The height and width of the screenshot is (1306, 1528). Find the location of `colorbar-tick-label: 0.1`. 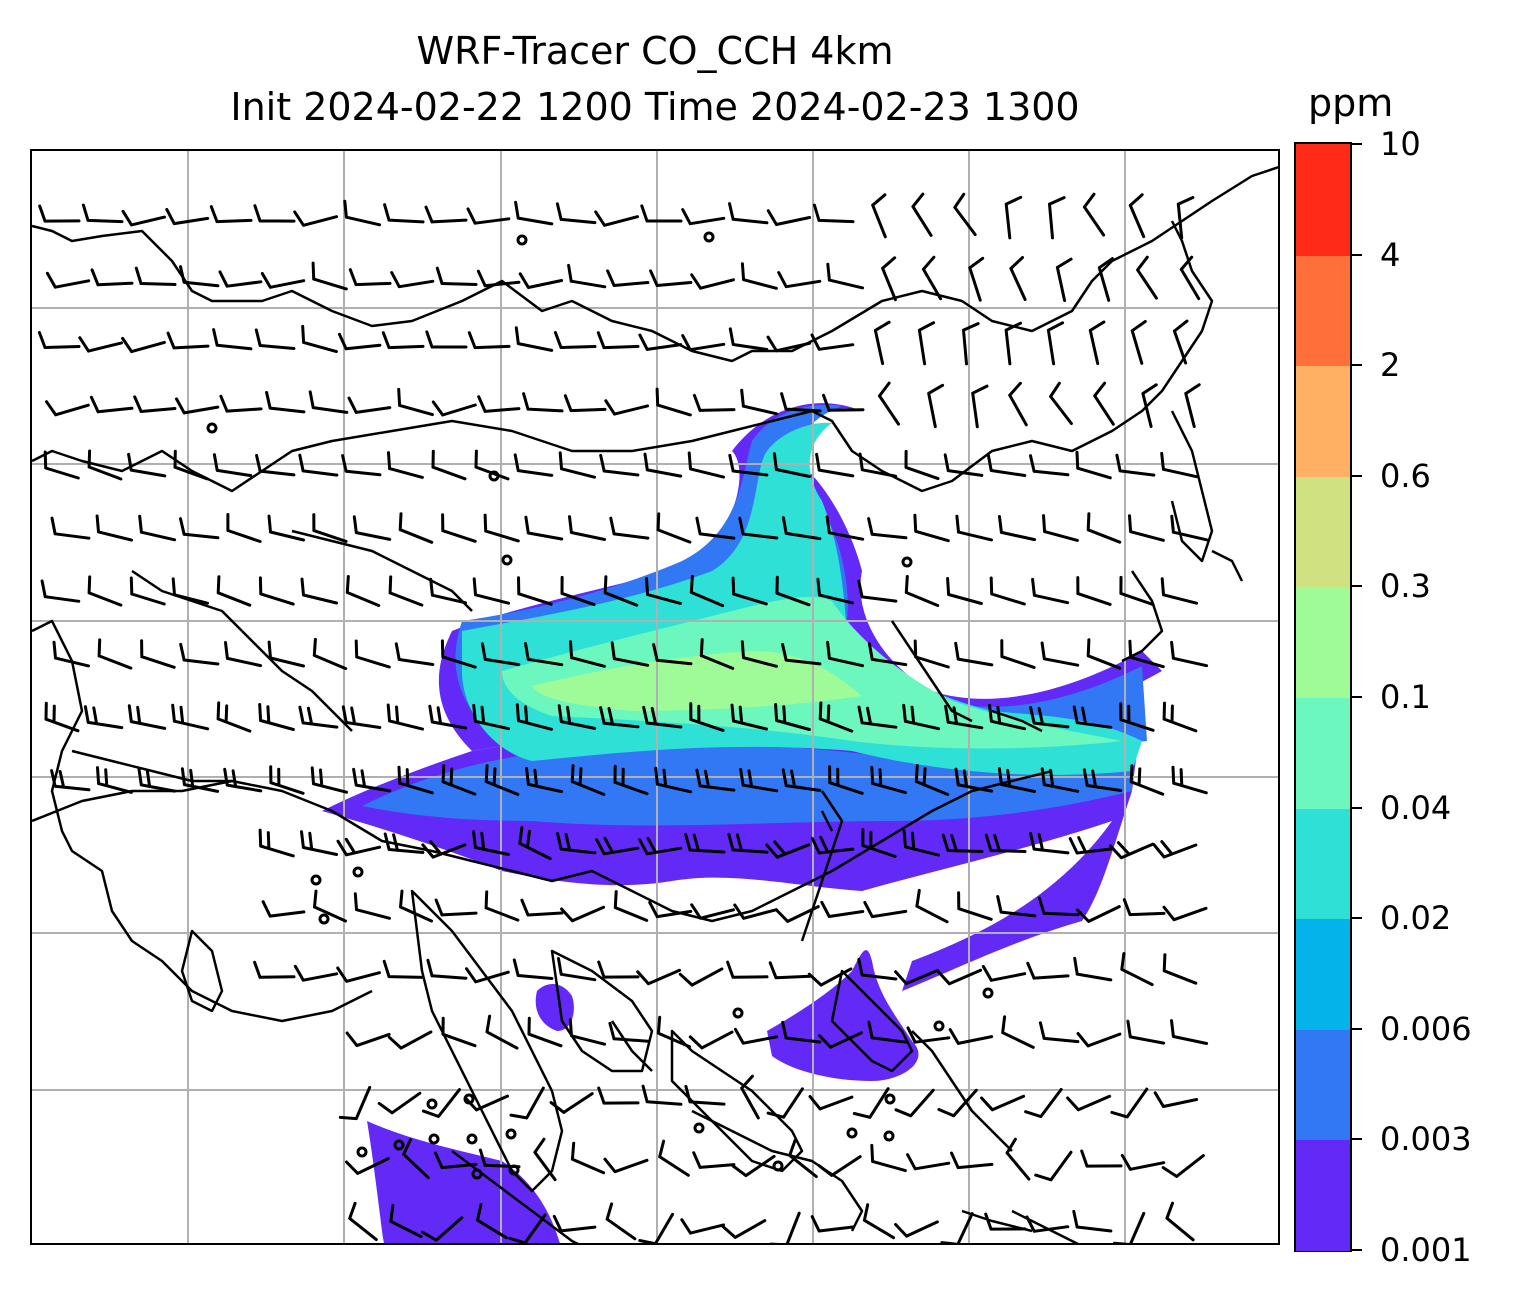

colorbar-tick-label: 0.1 is located at coordinates (1405, 697).